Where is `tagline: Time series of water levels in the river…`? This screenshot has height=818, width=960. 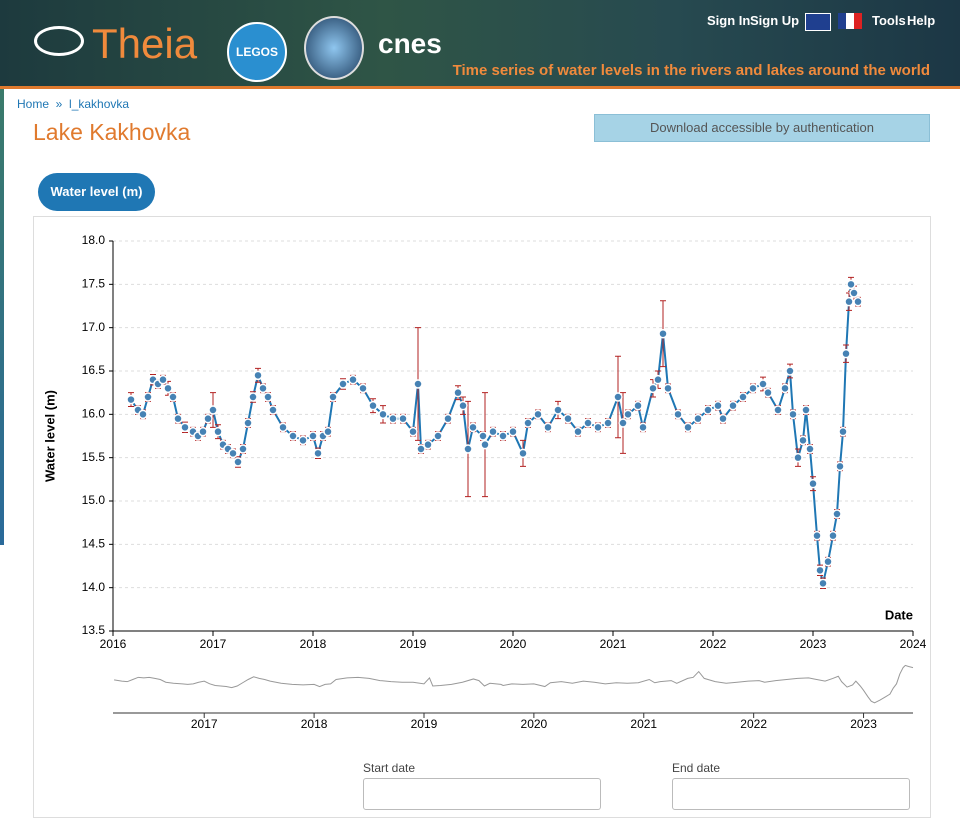
tagline: Time series of water levels in the river… is located at coordinates (691, 70).